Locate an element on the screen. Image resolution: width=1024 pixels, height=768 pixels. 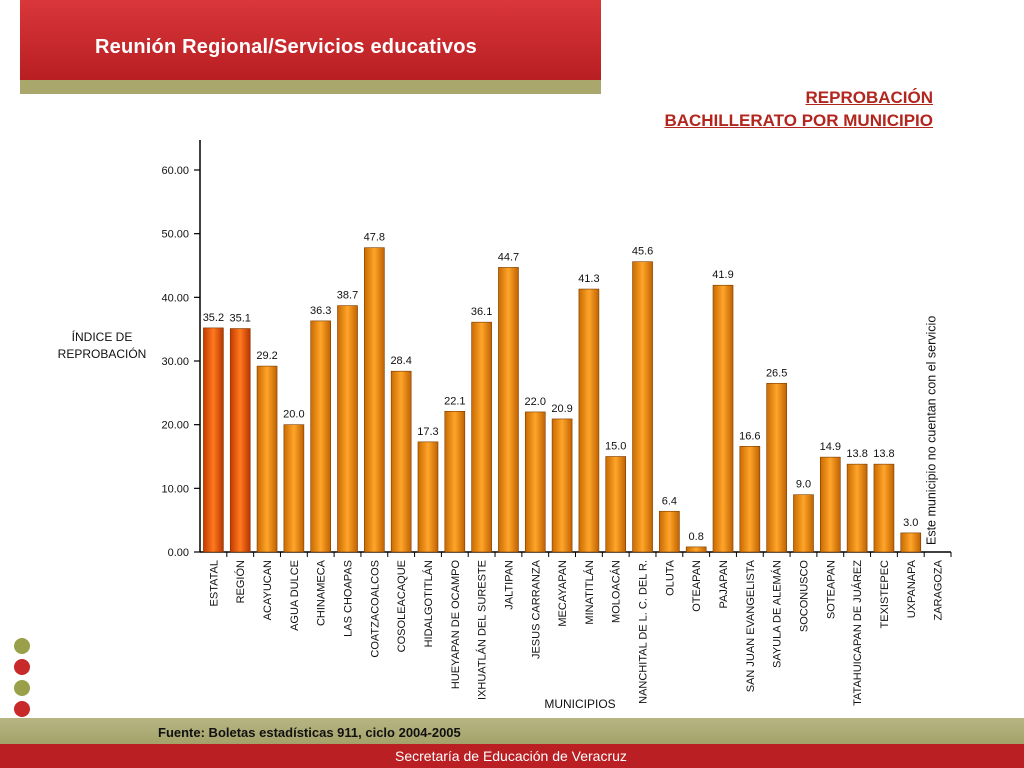
x-tick-label: TEXISTEPEC is located at coordinates (885, 594).